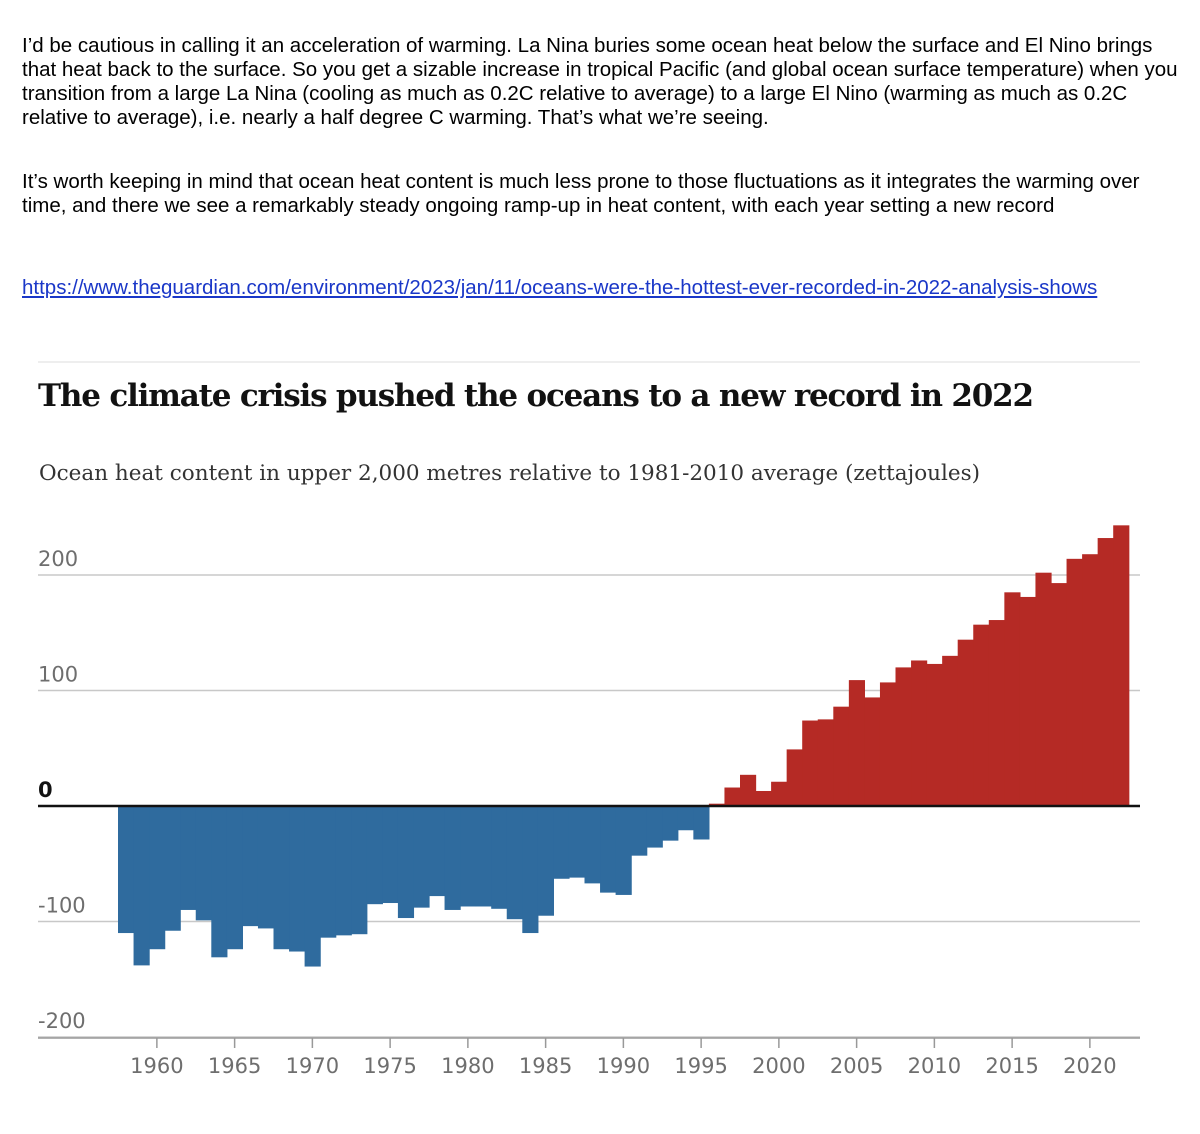  What do you see at coordinates (545, 1066) in the screenshot?
I see `x-tick-label: 1985` at bounding box center [545, 1066].